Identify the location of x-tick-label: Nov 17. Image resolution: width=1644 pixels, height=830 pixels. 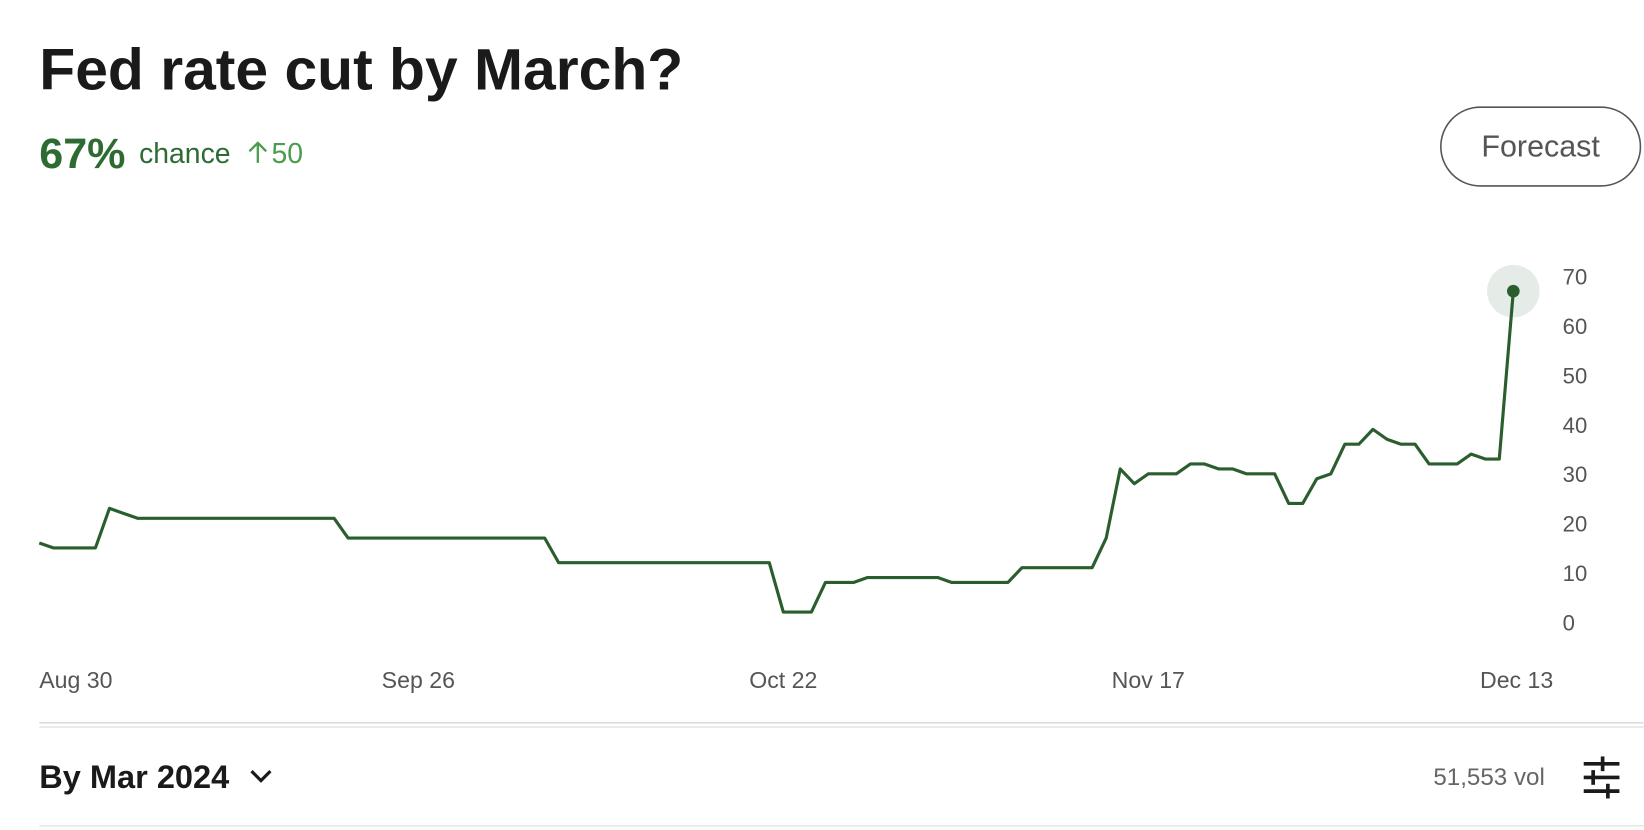
(1148, 680).